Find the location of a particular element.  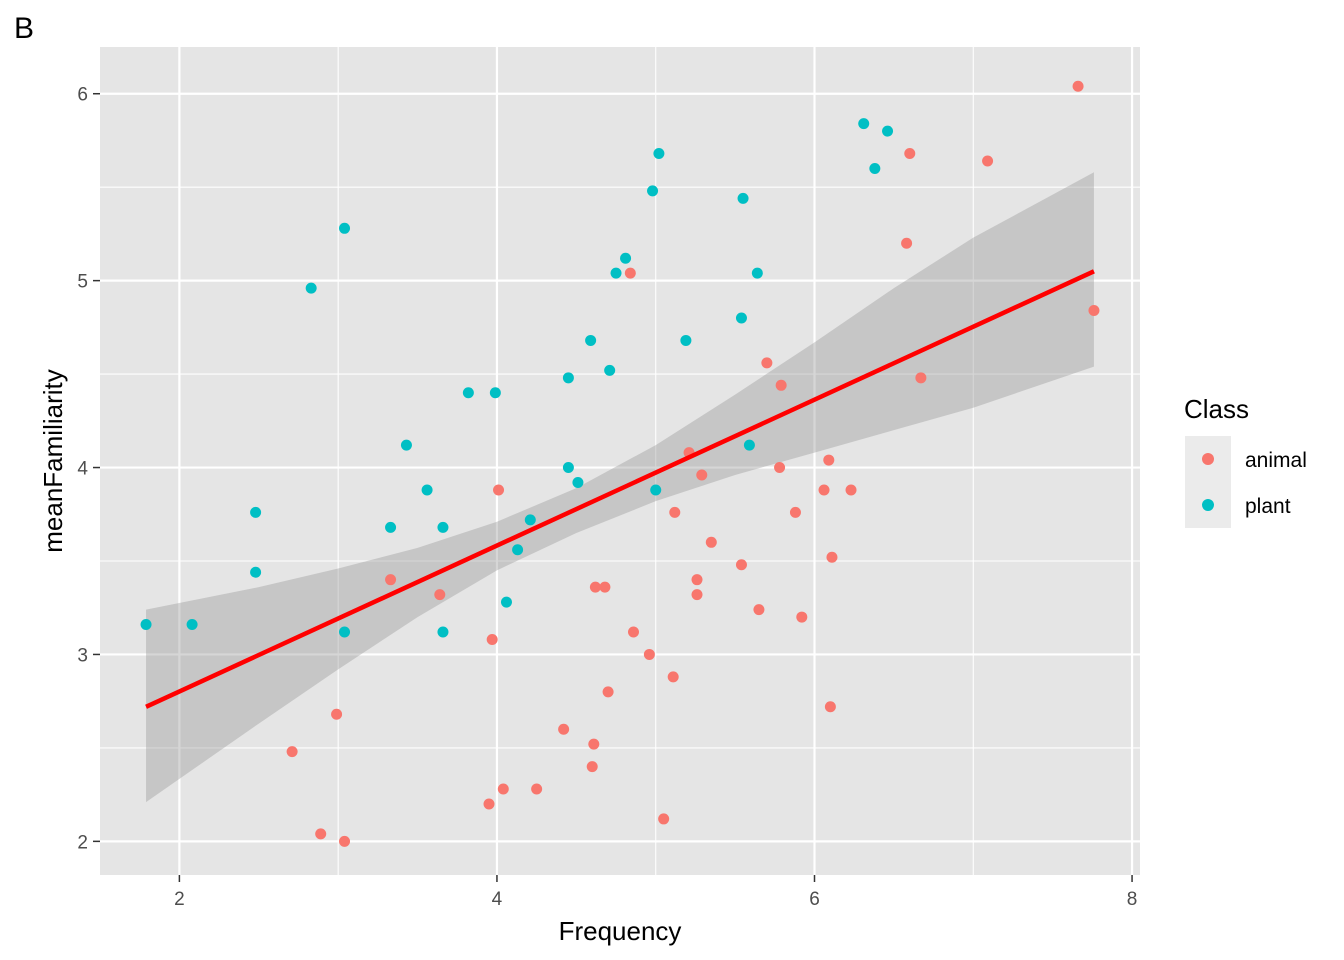

x-axis-label: Frequency is located at coordinates (620, 931).